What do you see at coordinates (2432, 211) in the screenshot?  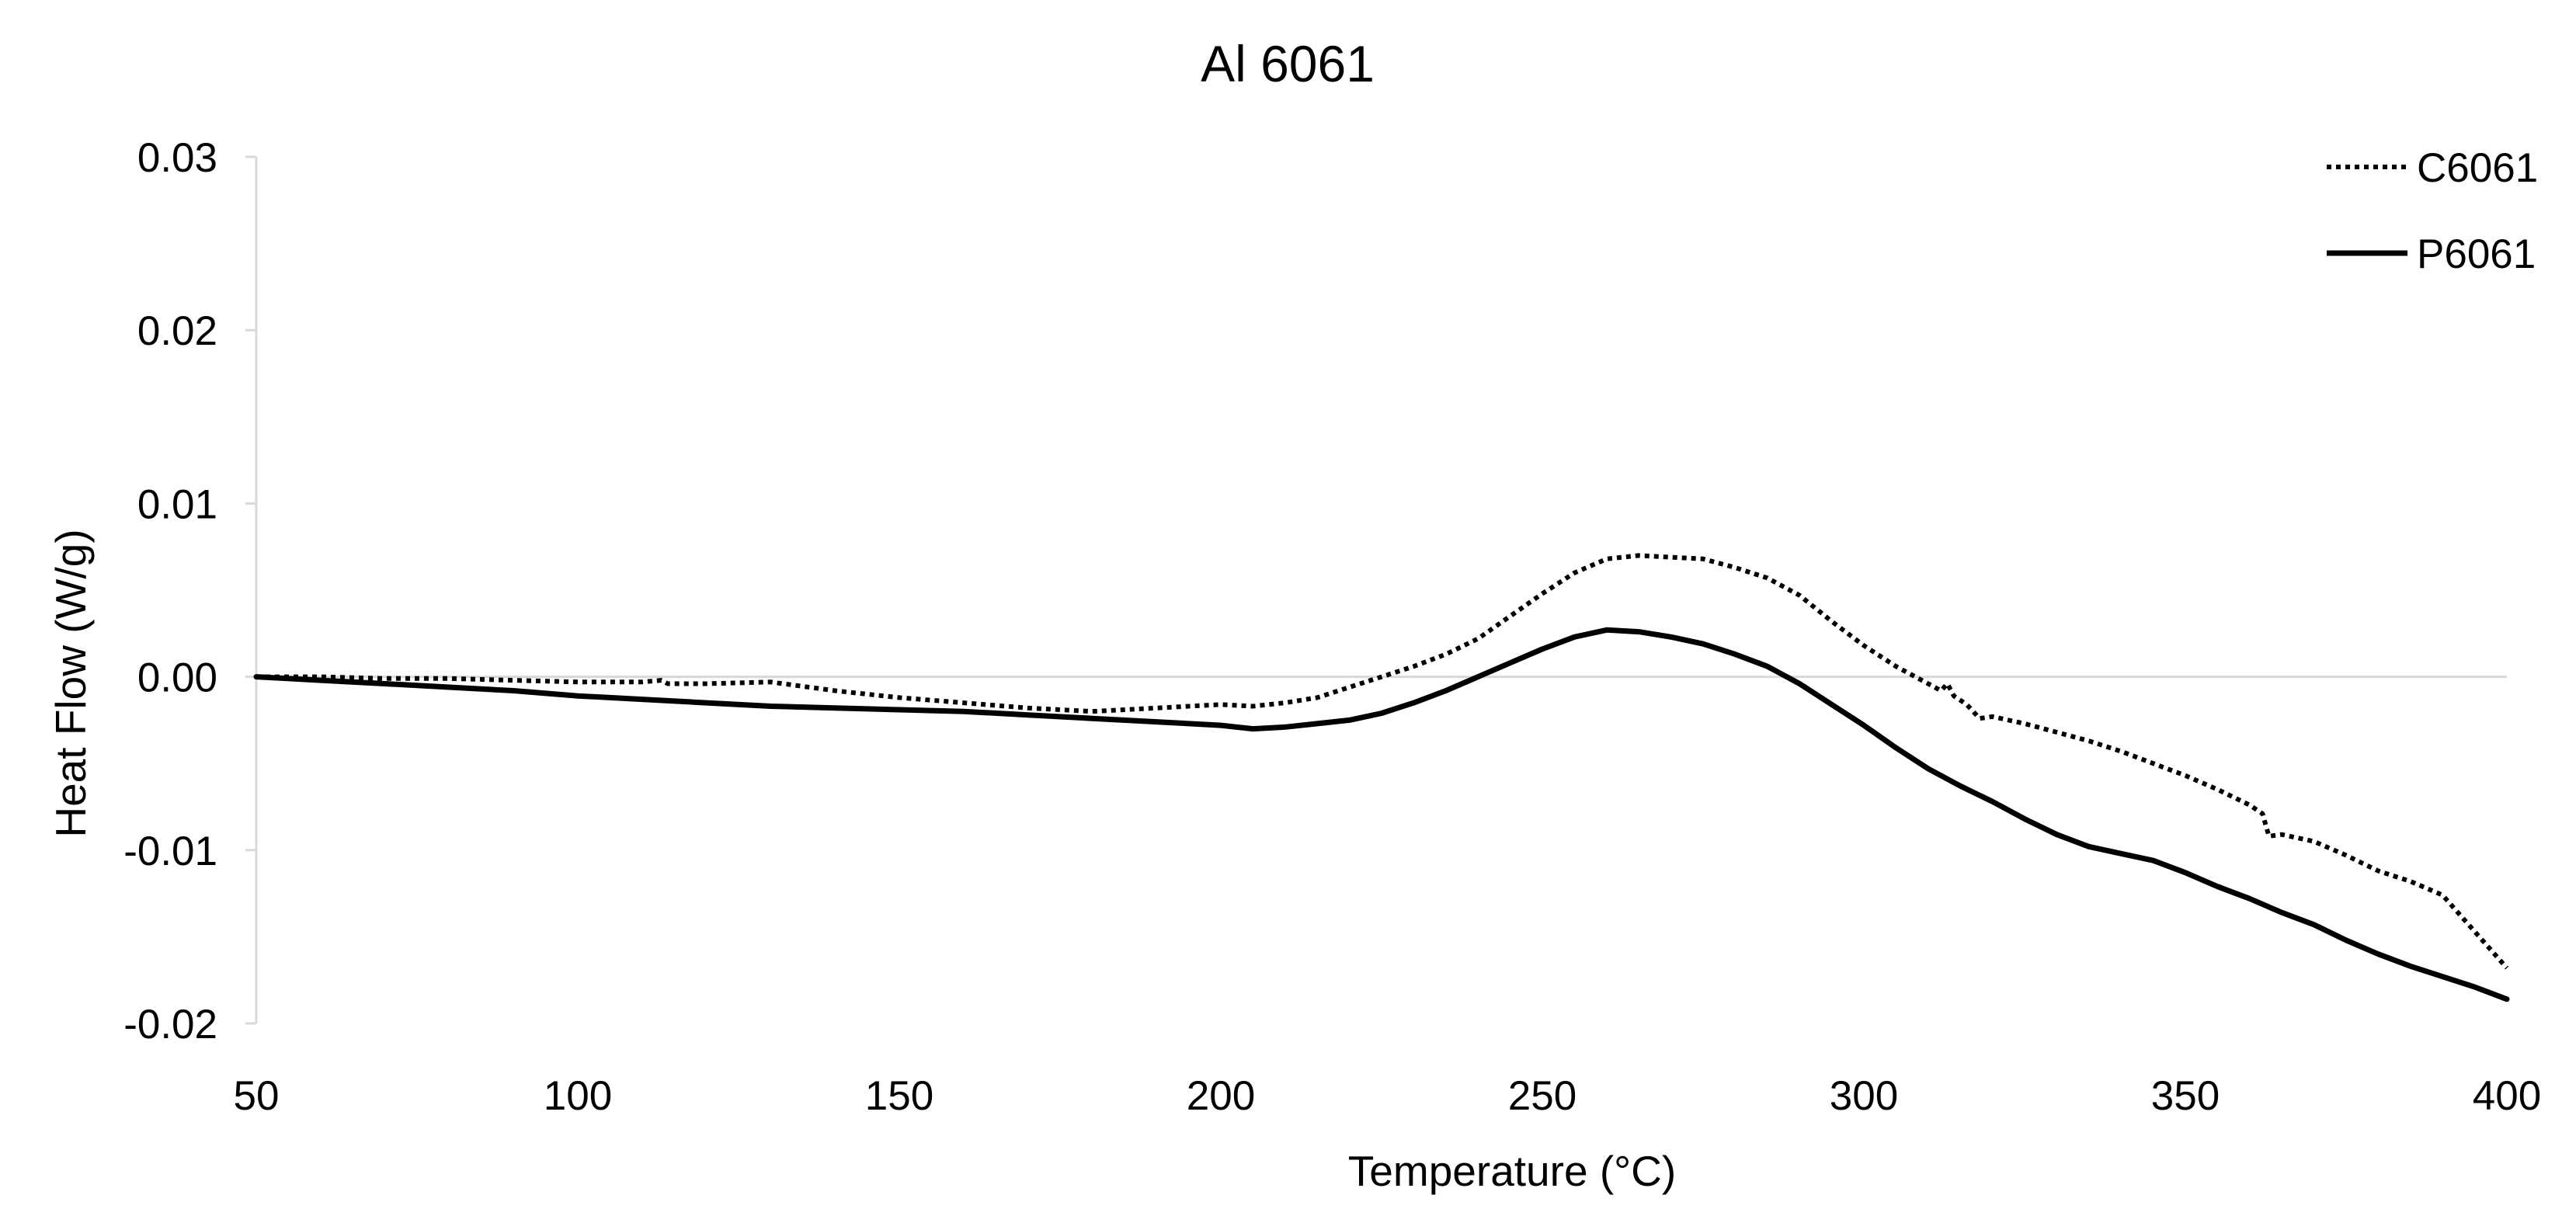 I see `legend: C6061 P6061` at bounding box center [2432, 211].